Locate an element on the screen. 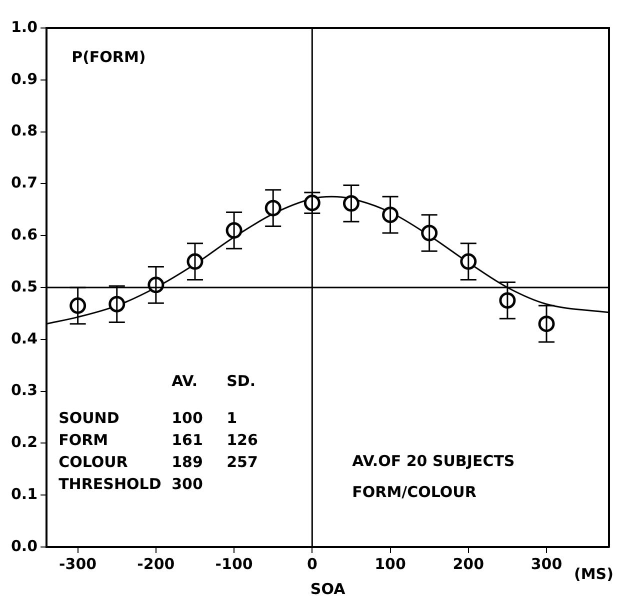  y-tick-label: 0.8 is located at coordinates (24, 131).